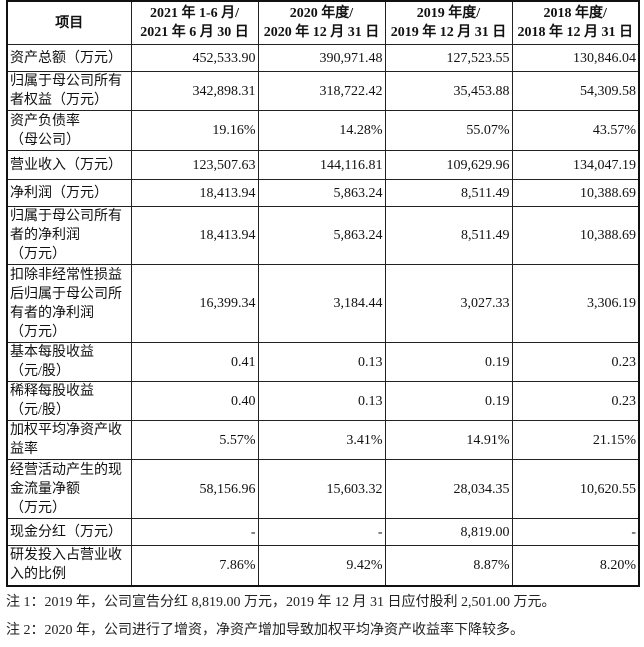 This screenshot has height=647, width=644. I want to click on table-row: 现金分红（万元） - -8,819.00-, so click(323, 532).